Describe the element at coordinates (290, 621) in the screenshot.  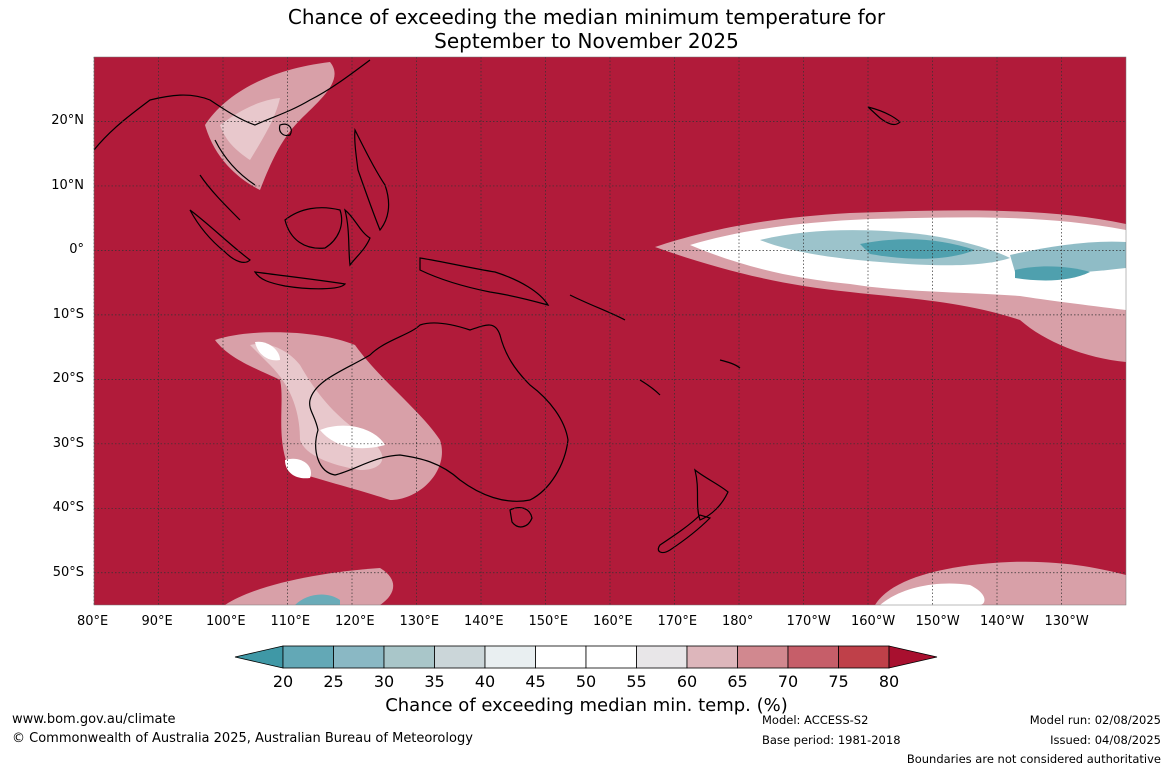
I see `lon-tick-label: 110°E` at that location.